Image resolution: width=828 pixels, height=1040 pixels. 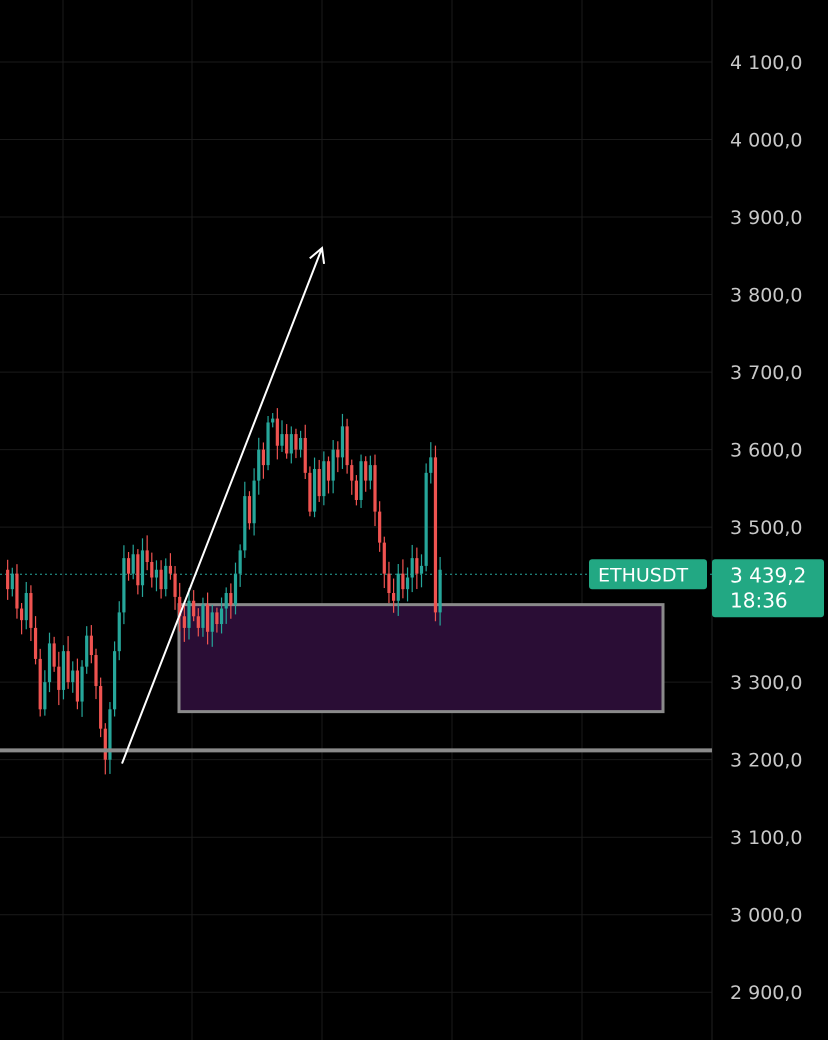 I want to click on symbol-tag: ETHUSDT, so click(x=648, y=574).